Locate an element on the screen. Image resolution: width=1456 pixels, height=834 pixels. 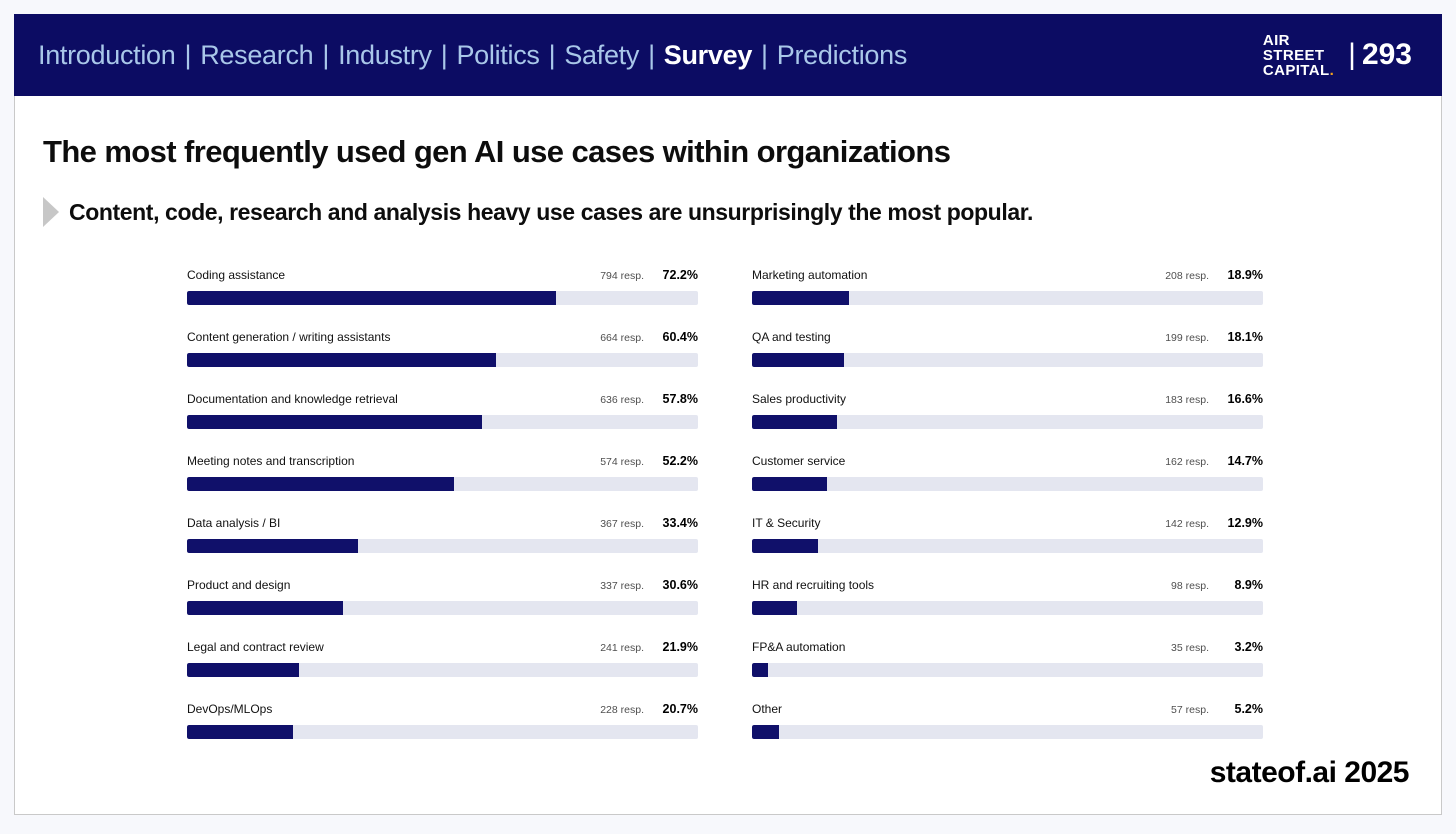
respondent-count: 574 resp. is located at coordinates (622, 462).